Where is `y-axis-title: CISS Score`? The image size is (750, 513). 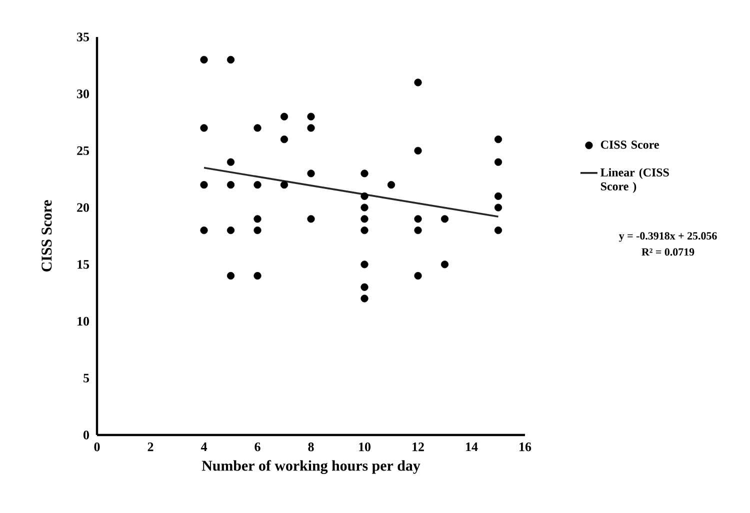 y-axis-title: CISS Score is located at coordinates (47, 236).